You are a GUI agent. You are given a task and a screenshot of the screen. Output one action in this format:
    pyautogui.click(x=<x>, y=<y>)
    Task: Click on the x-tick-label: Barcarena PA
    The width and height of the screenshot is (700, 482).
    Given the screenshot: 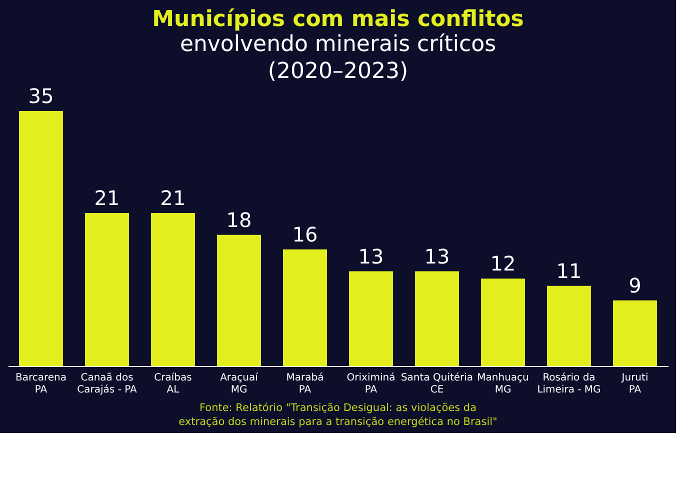 What is the action you would take?
    pyautogui.click(x=41, y=384)
    